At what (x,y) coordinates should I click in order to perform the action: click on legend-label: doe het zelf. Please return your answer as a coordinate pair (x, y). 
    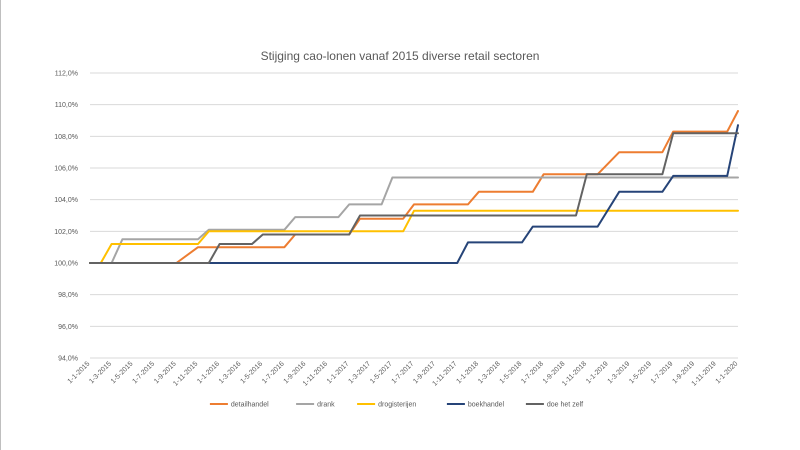
    Looking at the image, I should click on (565, 405).